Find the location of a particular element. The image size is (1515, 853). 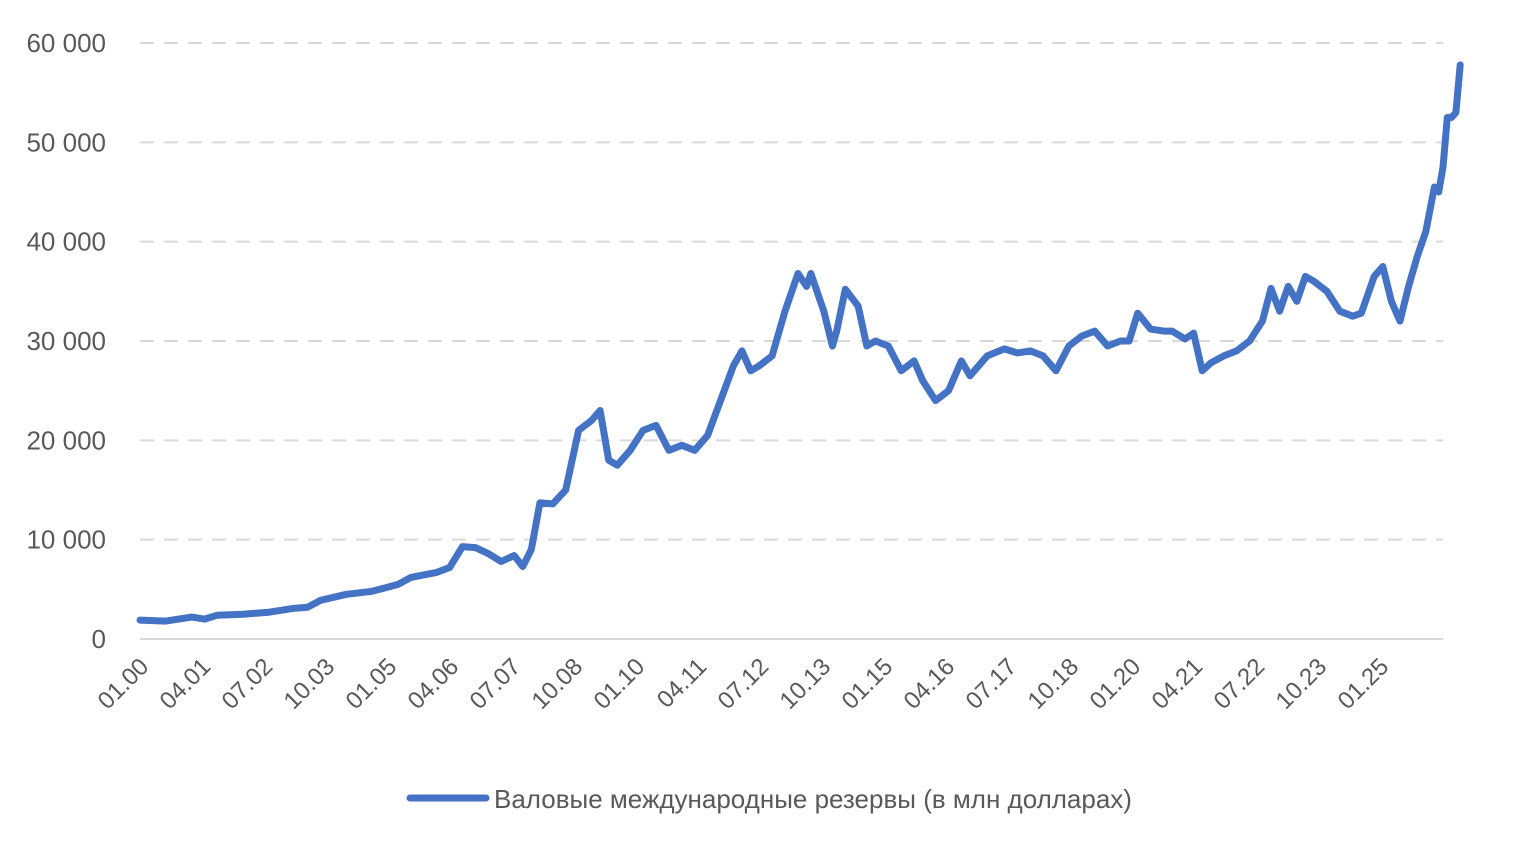

x-tick-label: 07.17 is located at coordinates (992, 684).